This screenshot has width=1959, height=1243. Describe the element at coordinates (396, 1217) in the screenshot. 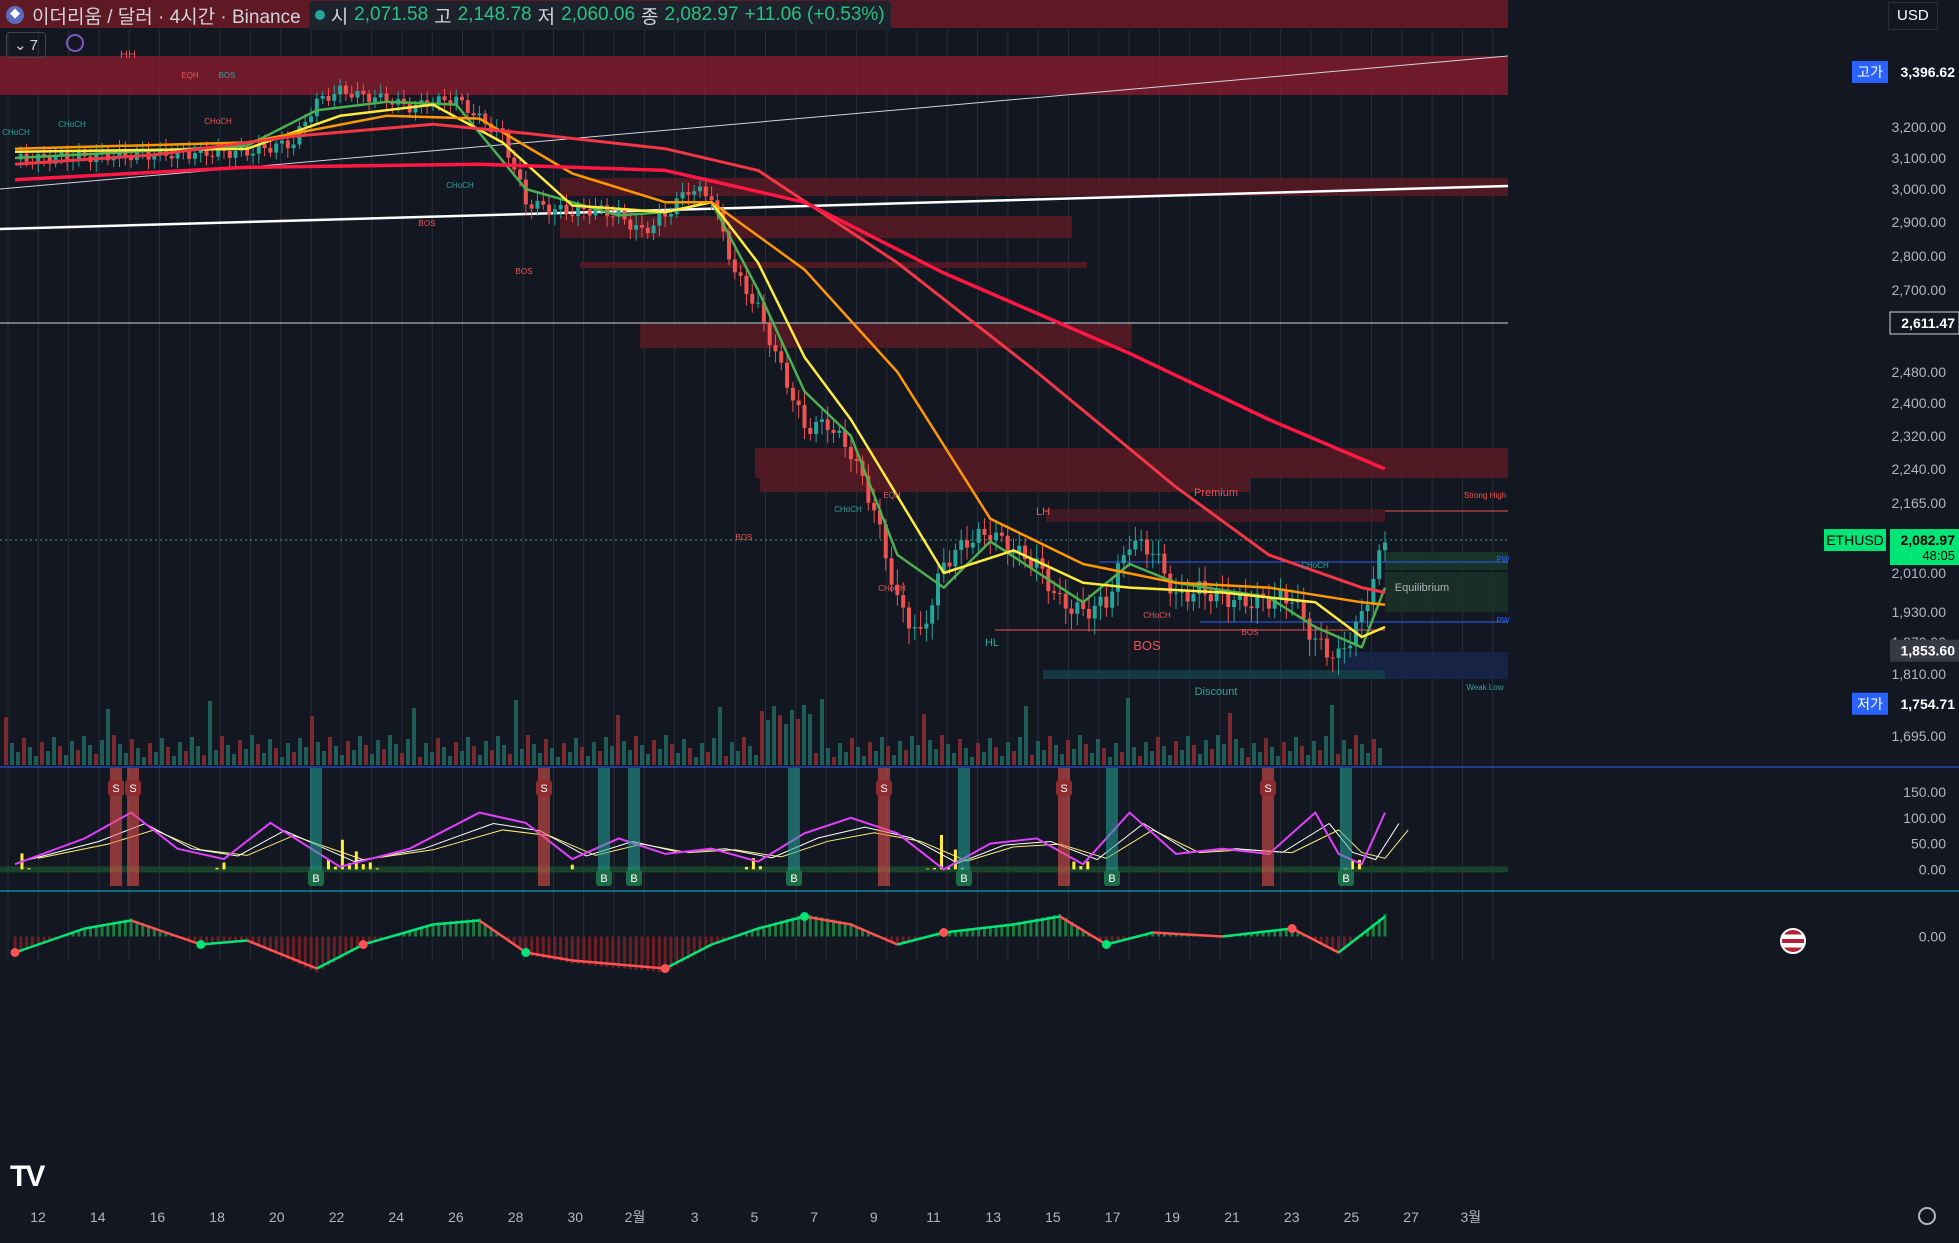

I see `time-tick-label: 24` at that location.